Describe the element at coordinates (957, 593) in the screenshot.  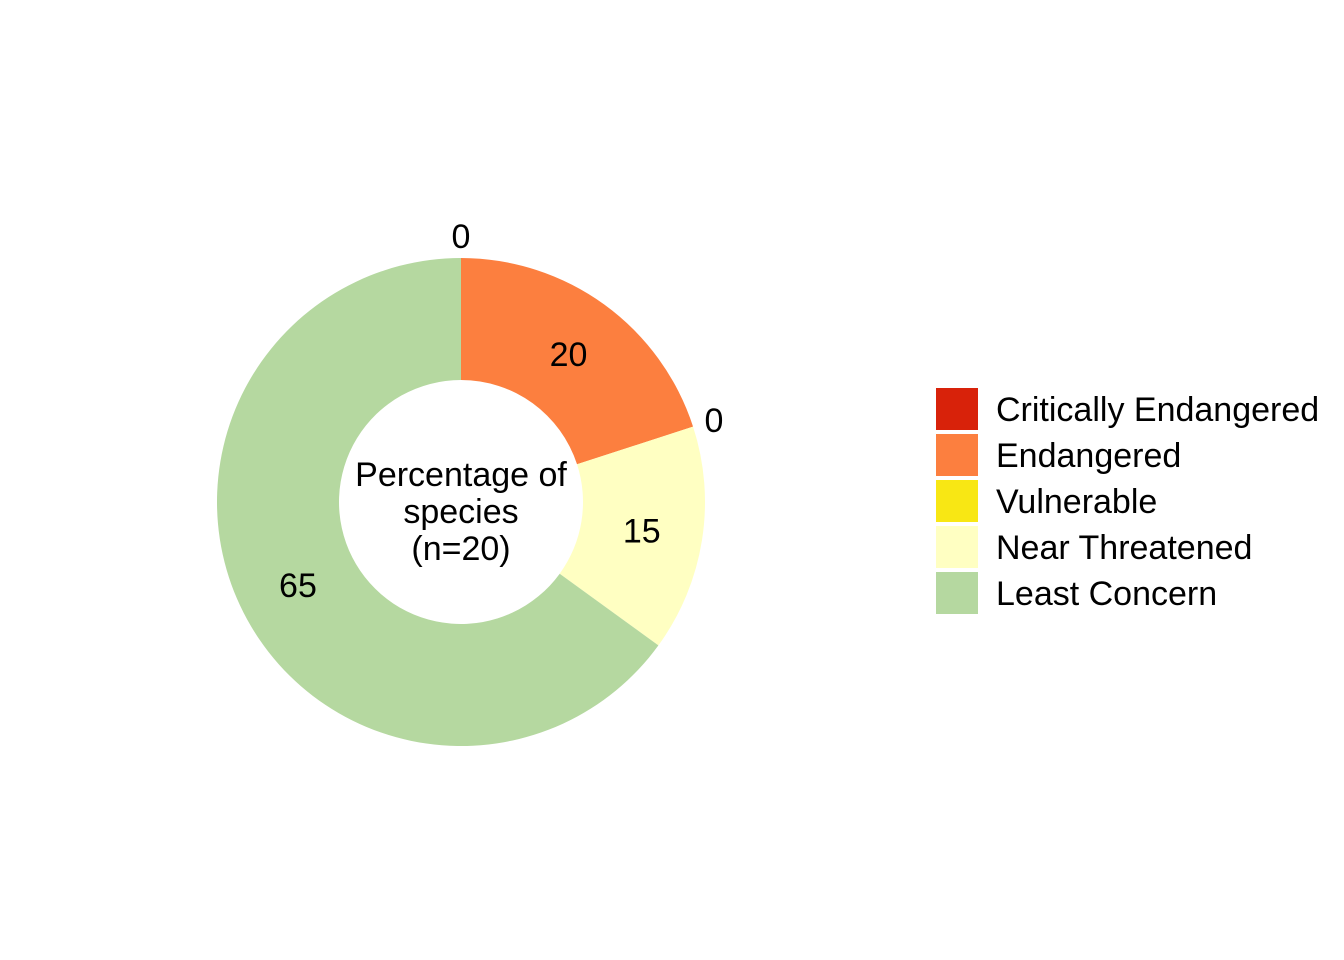
I see `legend-key-least-concern` at that location.